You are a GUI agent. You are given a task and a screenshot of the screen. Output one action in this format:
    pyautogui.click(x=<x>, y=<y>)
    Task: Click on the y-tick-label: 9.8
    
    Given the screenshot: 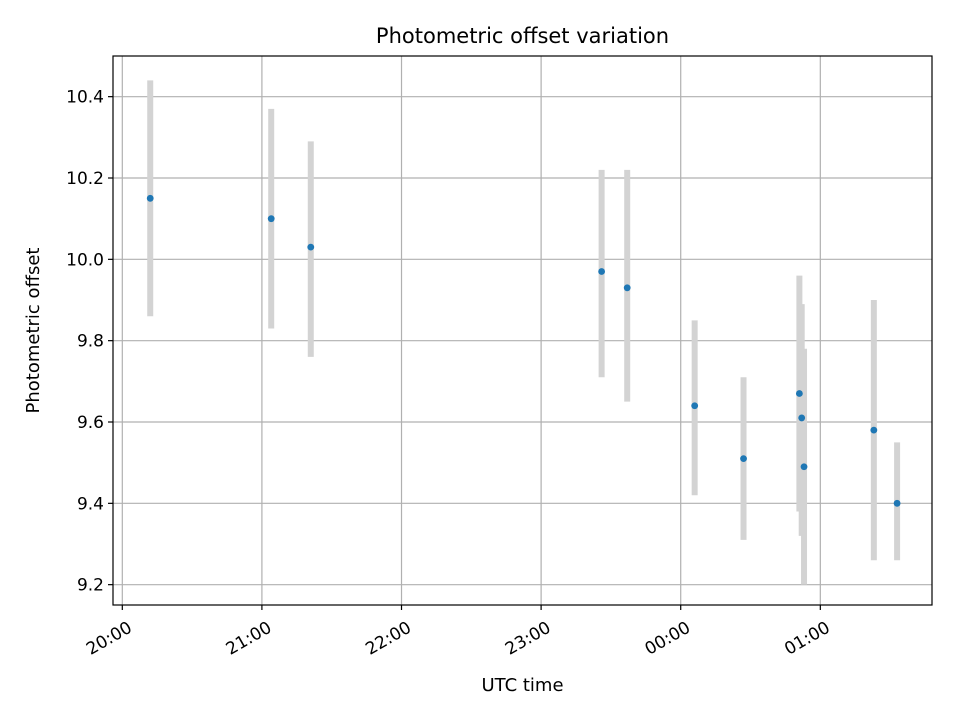 What is the action you would take?
    pyautogui.click(x=90, y=342)
    